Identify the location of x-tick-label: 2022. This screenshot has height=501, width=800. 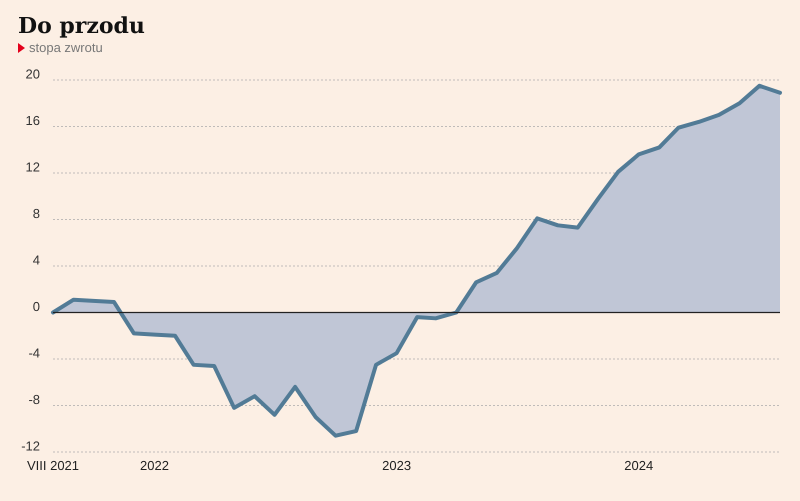
(154, 465).